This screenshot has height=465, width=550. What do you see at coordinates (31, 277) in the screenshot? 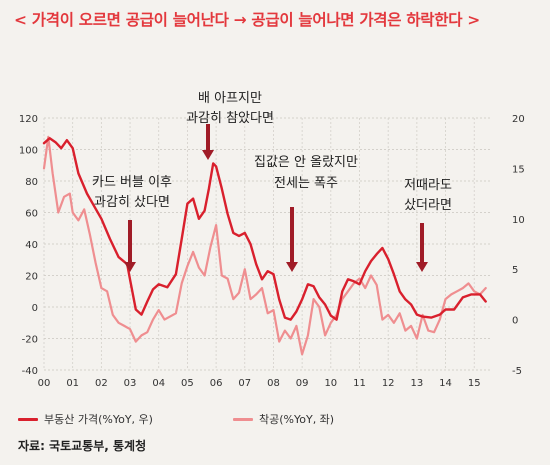
I see `y-left-tick-3: 20` at bounding box center [31, 277].